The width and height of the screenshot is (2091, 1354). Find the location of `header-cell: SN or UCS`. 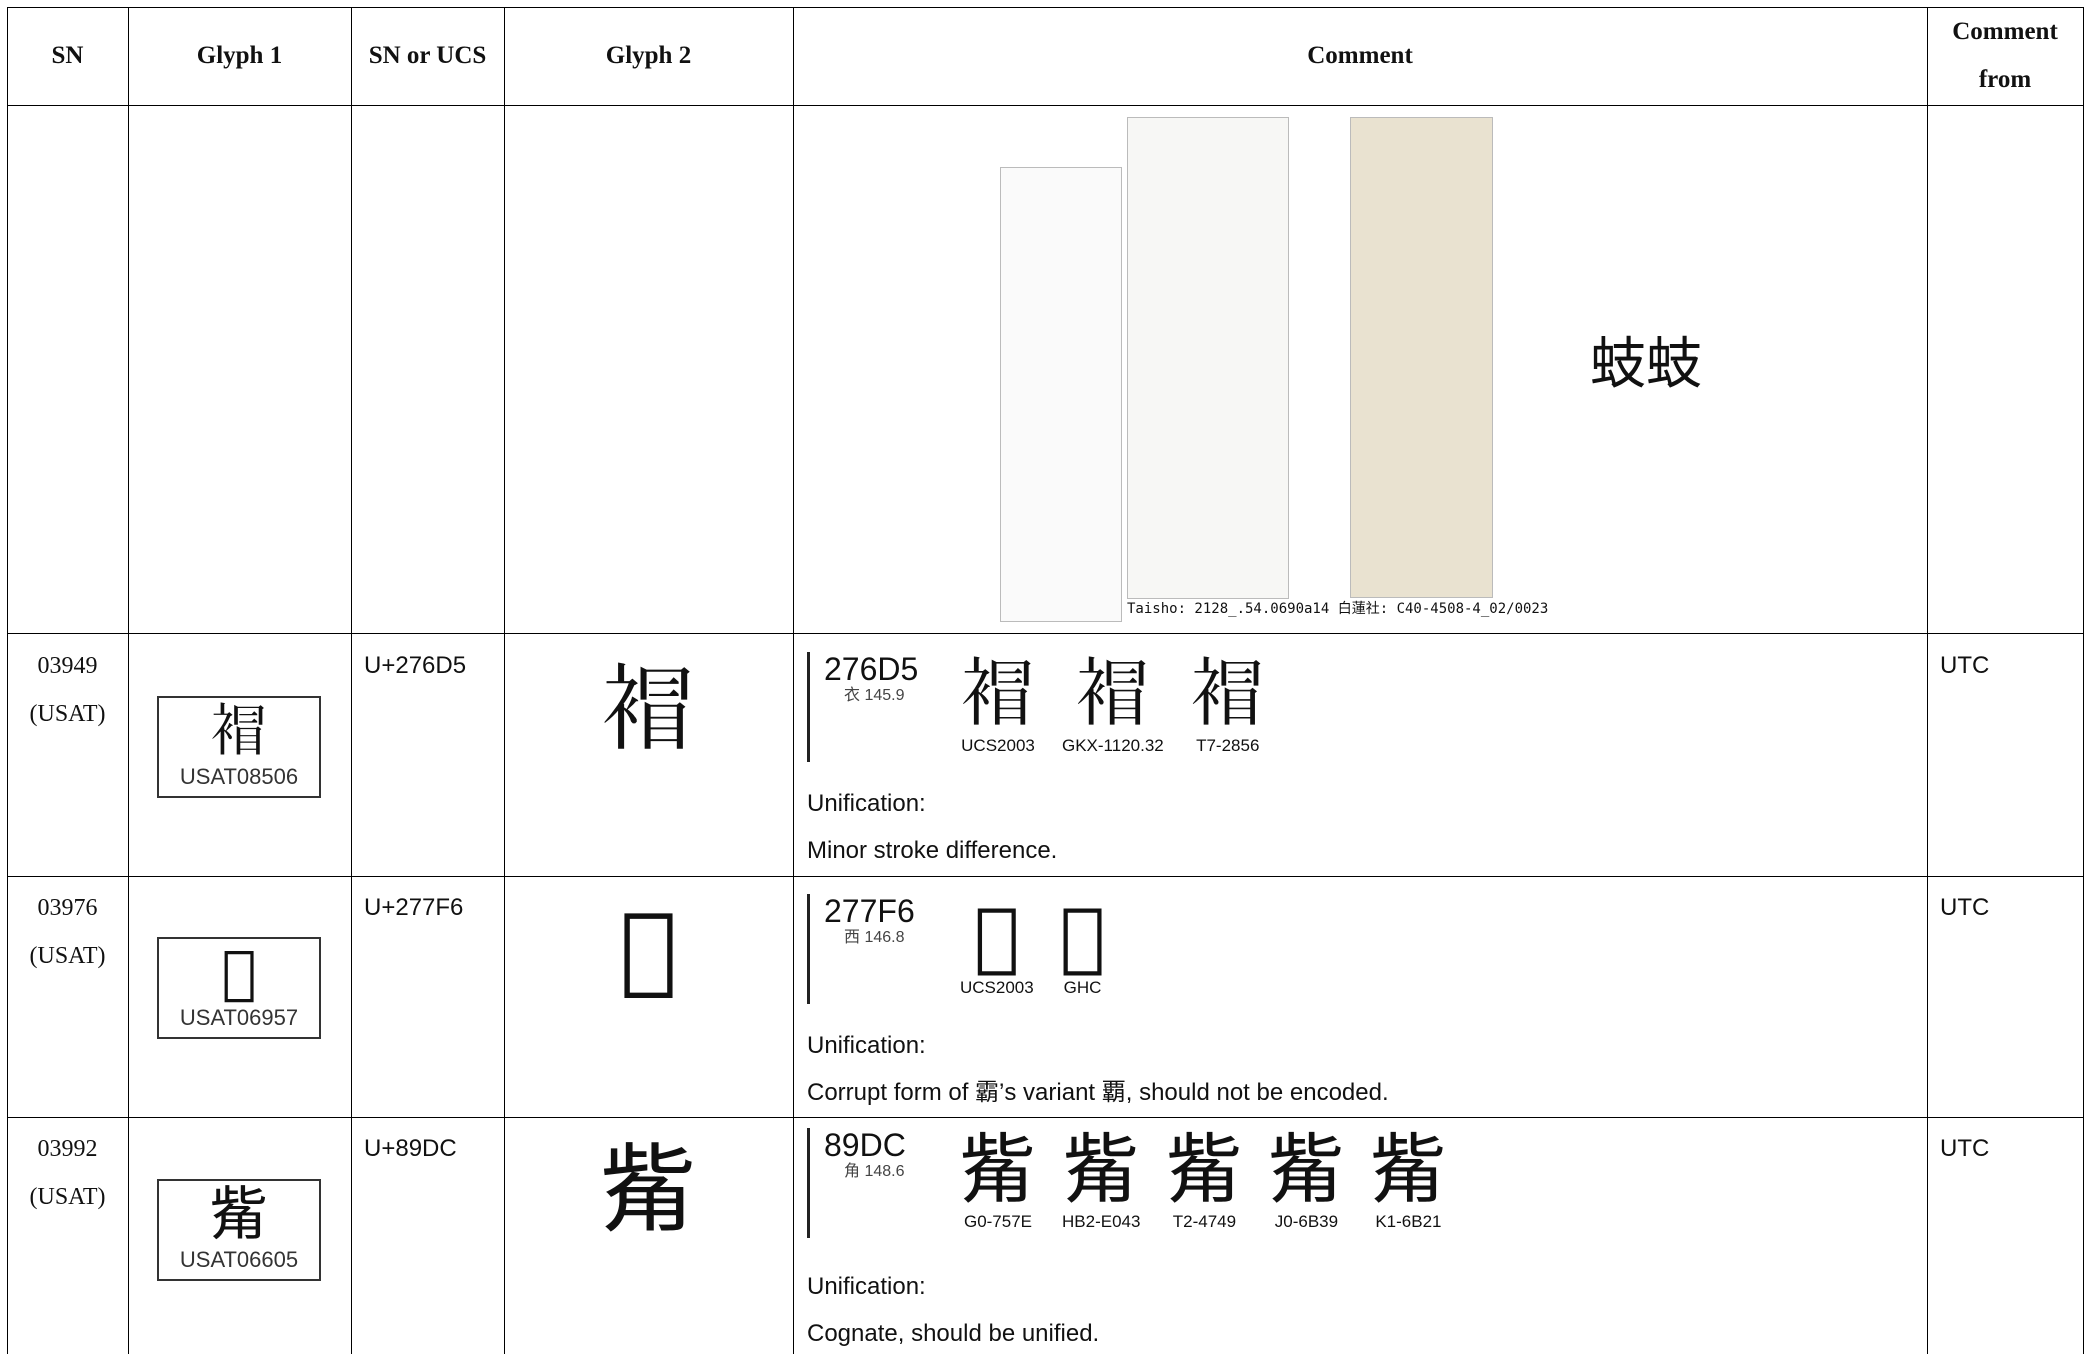

header-cell: SN or UCS is located at coordinates (427, 55).